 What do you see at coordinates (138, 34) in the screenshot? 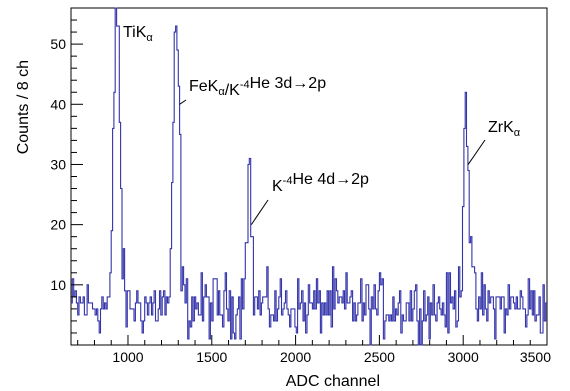
I see `annotation-tika: TiKα` at bounding box center [138, 34].